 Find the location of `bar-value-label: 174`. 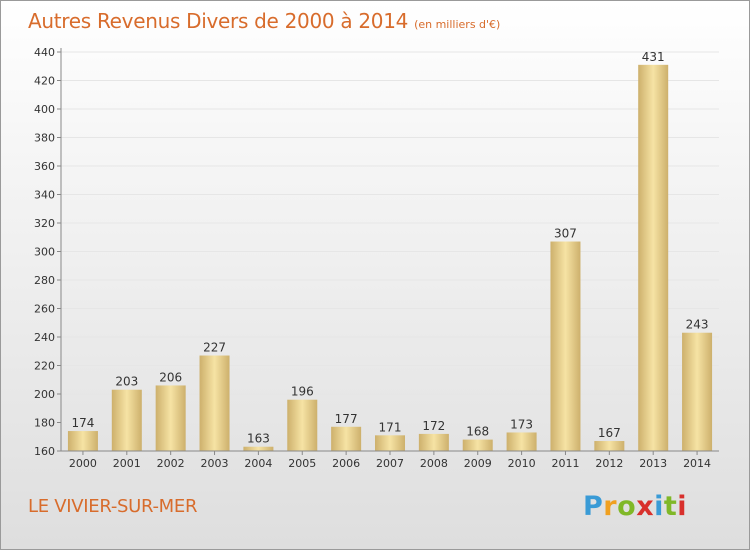

bar-value-label: 174 is located at coordinates (82, 423).